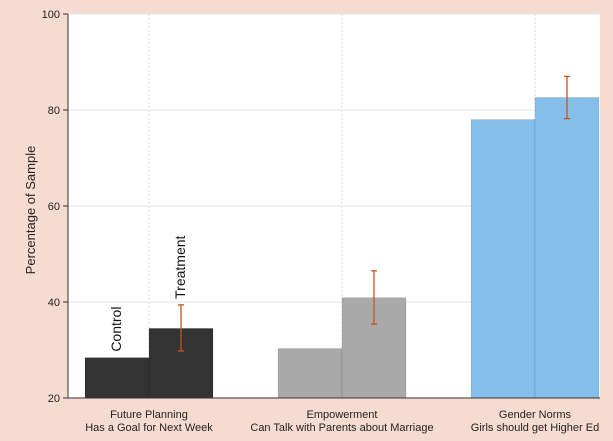  Describe the element at coordinates (149, 415) in the screenshot. I see `x-tick-label: Future Planning` at that location.